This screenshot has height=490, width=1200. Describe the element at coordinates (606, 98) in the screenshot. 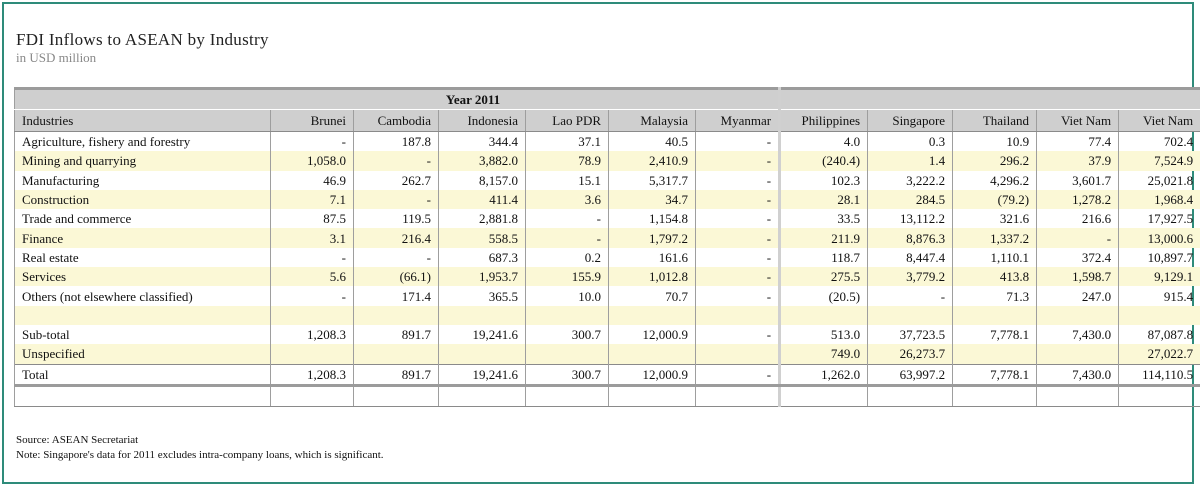

I see `year-header-row: Year 2011` at that location.